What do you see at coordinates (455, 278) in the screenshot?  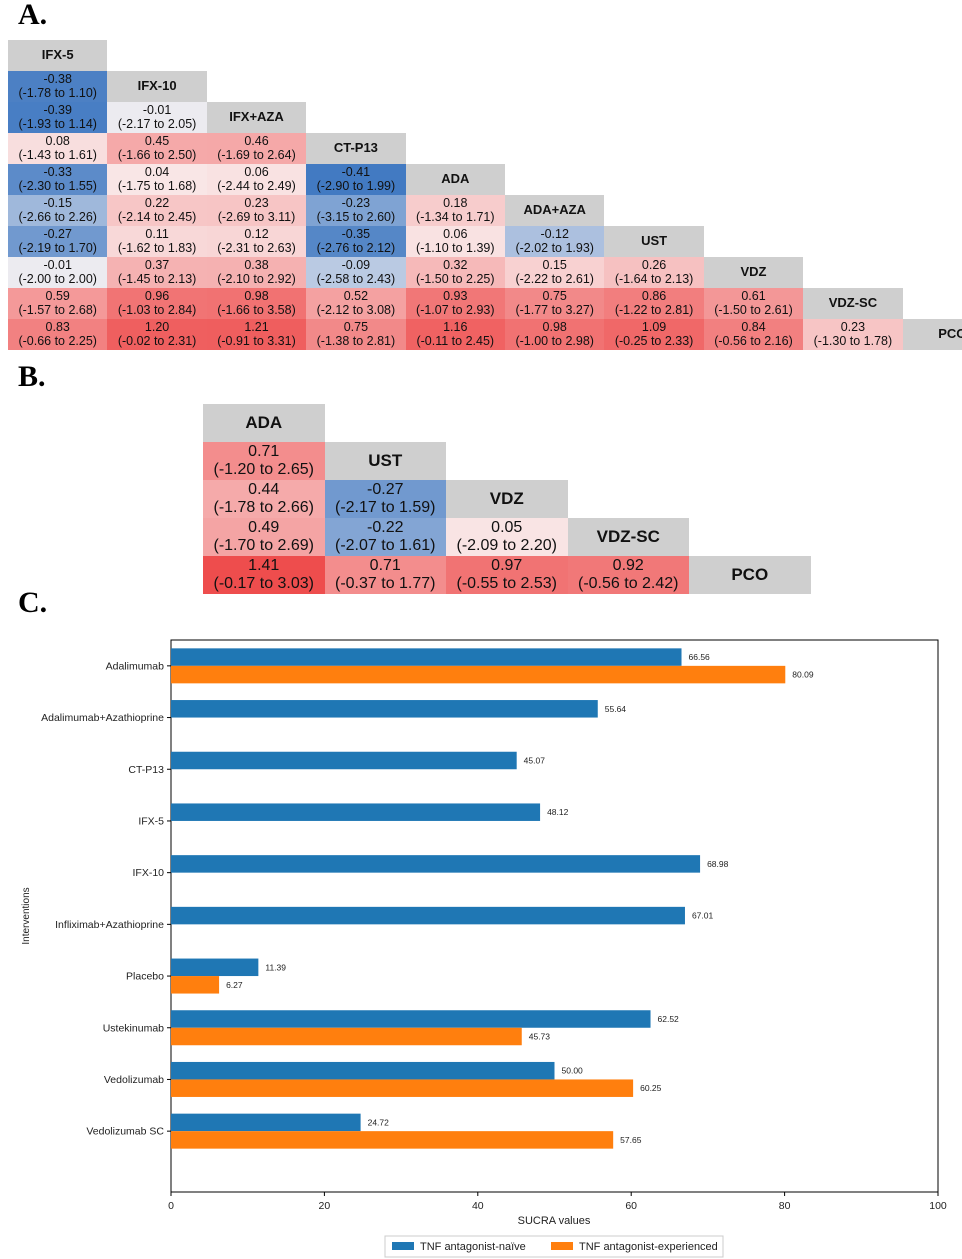 I see `league-cell-ci: (-1.50 to 2.25)` at bounding box center [455, 278].